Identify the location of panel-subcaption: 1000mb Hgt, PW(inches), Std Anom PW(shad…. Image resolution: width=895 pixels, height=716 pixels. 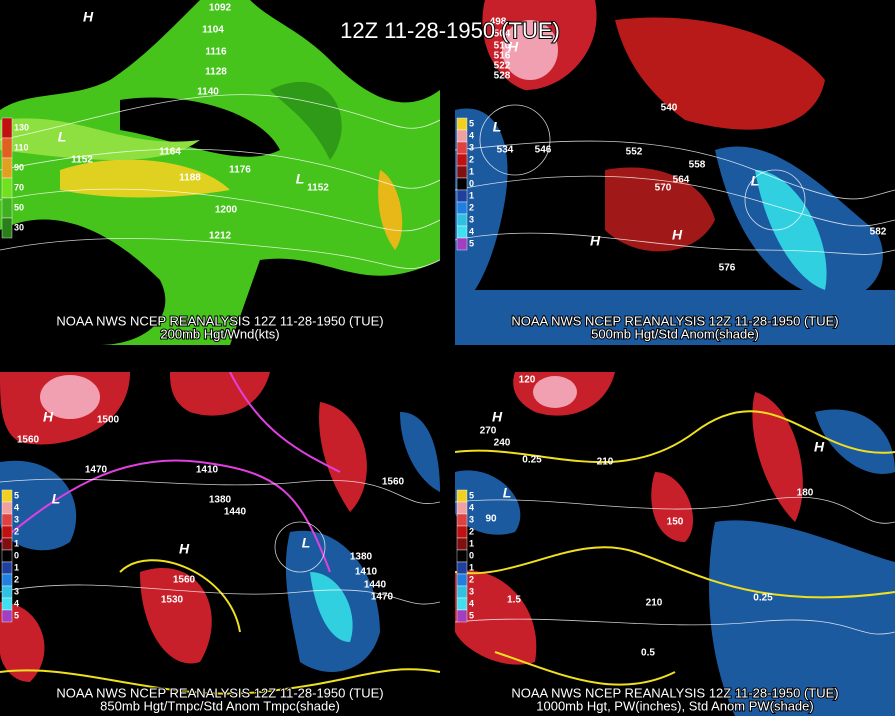
(674, 705).